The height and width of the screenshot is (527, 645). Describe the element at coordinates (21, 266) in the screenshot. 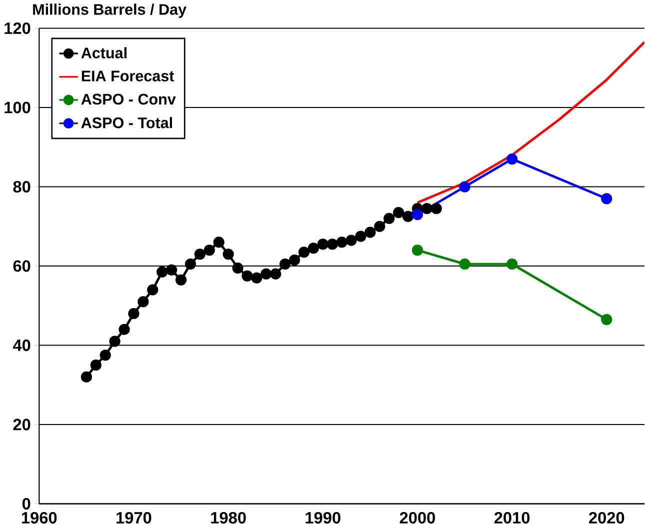

I see `y-tick-label: 60` at that location.